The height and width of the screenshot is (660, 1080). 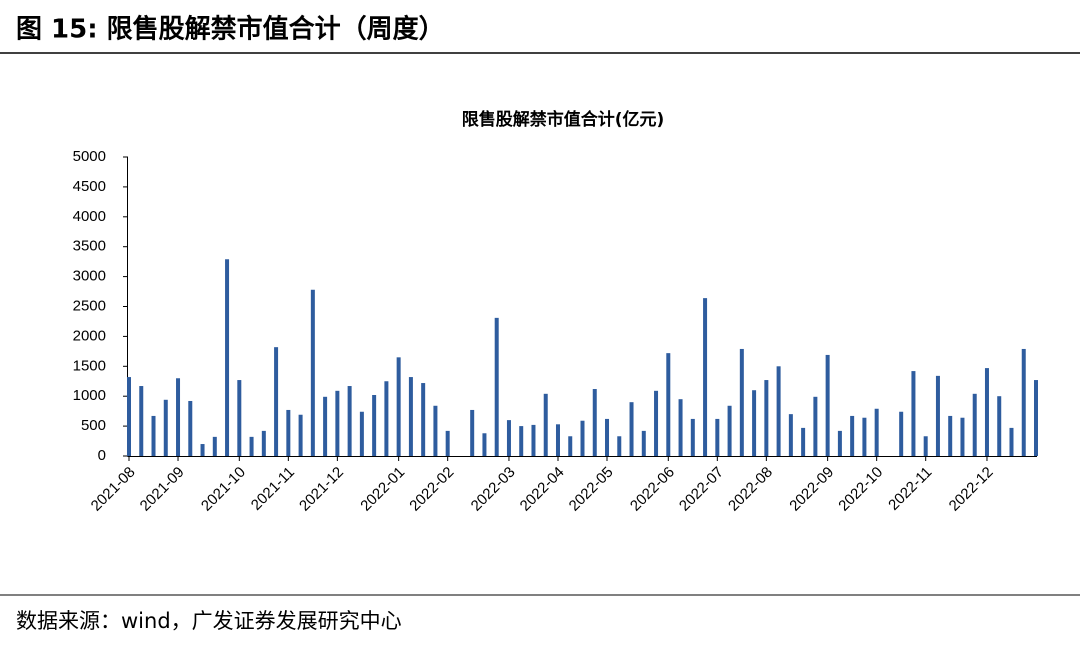 I want to click on x-tick-label: 2022-08, so click(x=750, y=489).